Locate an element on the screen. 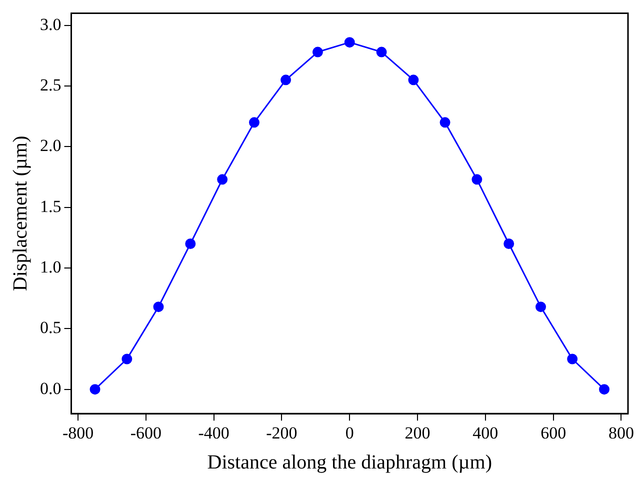 Image resolution: width=643 pixels, height=484 pixels. y-axis-title: Displacement (µm) is located at coordinates (20, 214).